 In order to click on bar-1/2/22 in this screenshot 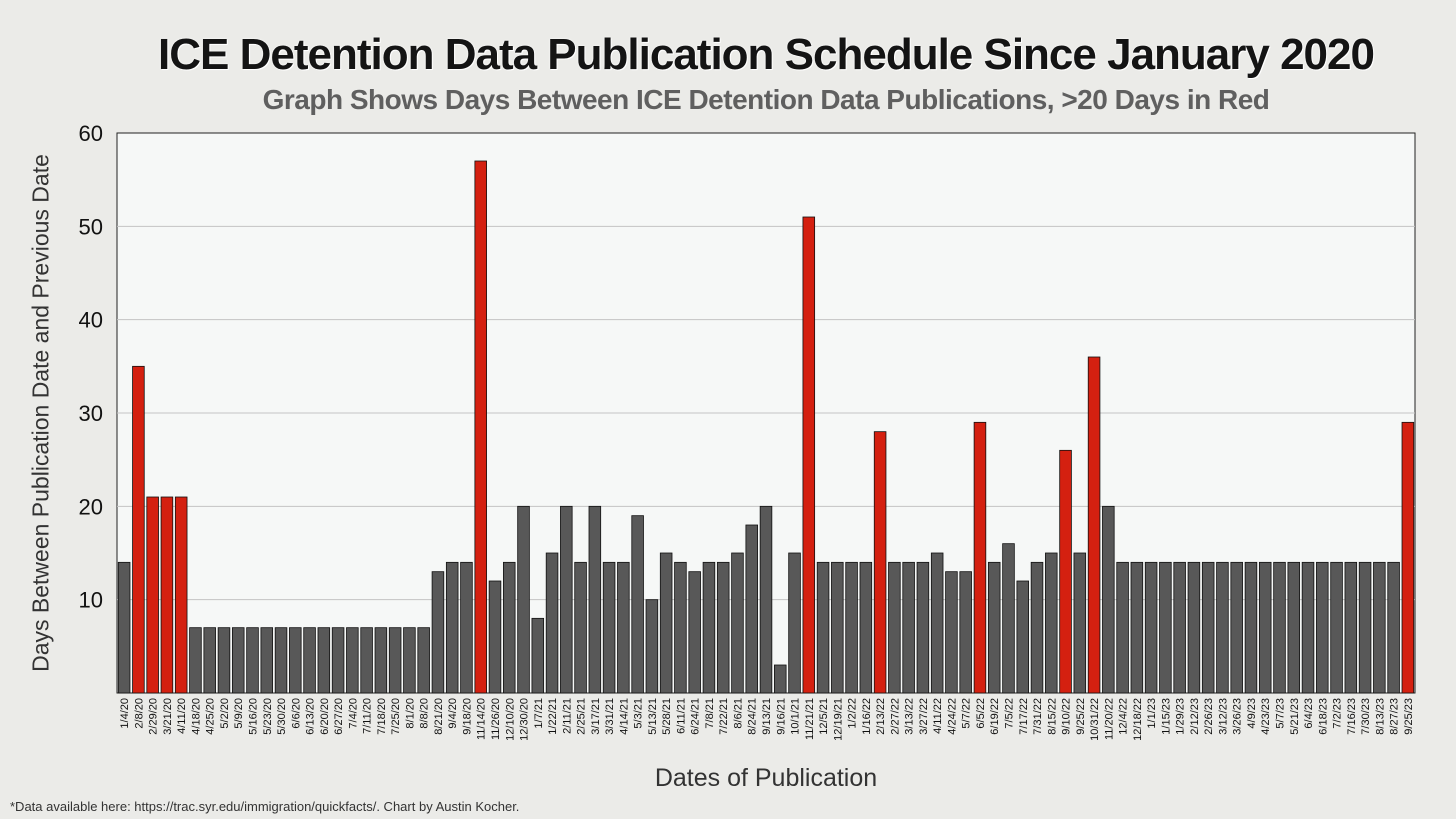, I will do `click(851, 627)`.